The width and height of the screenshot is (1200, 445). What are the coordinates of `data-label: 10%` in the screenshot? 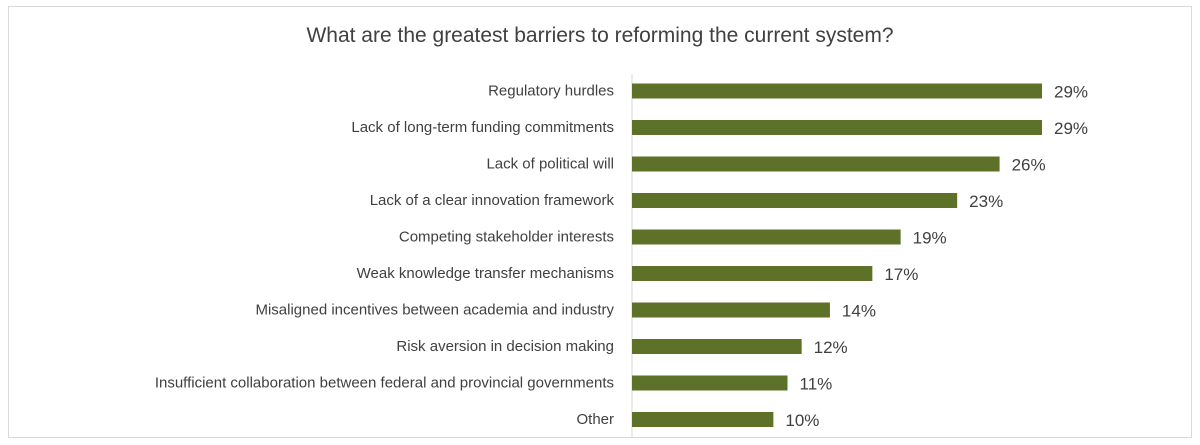 It's located at (802, 420).